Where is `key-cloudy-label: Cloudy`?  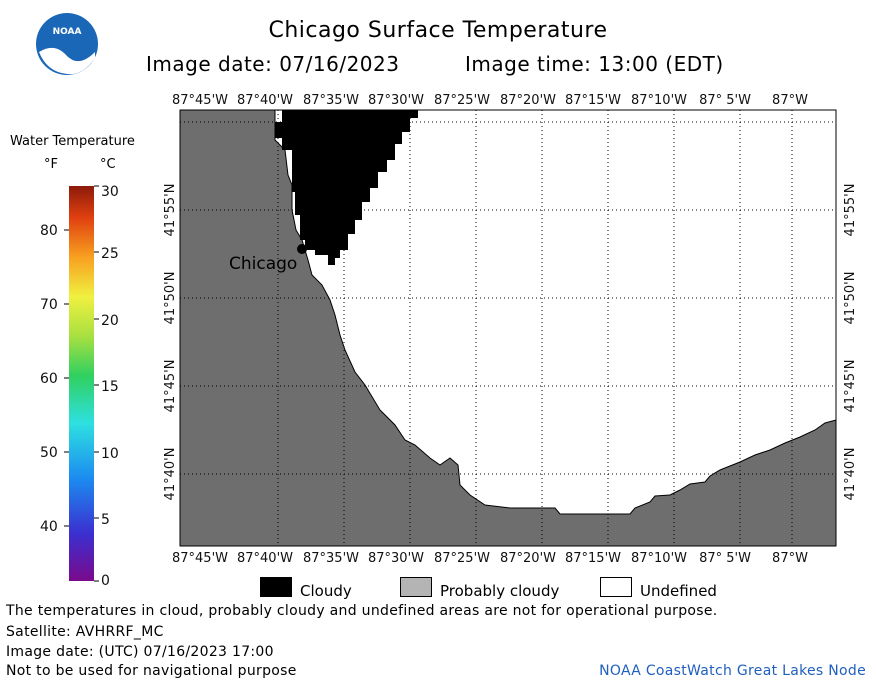 key-cloudy-label: Cloudy is located at coordinates (326, 591).